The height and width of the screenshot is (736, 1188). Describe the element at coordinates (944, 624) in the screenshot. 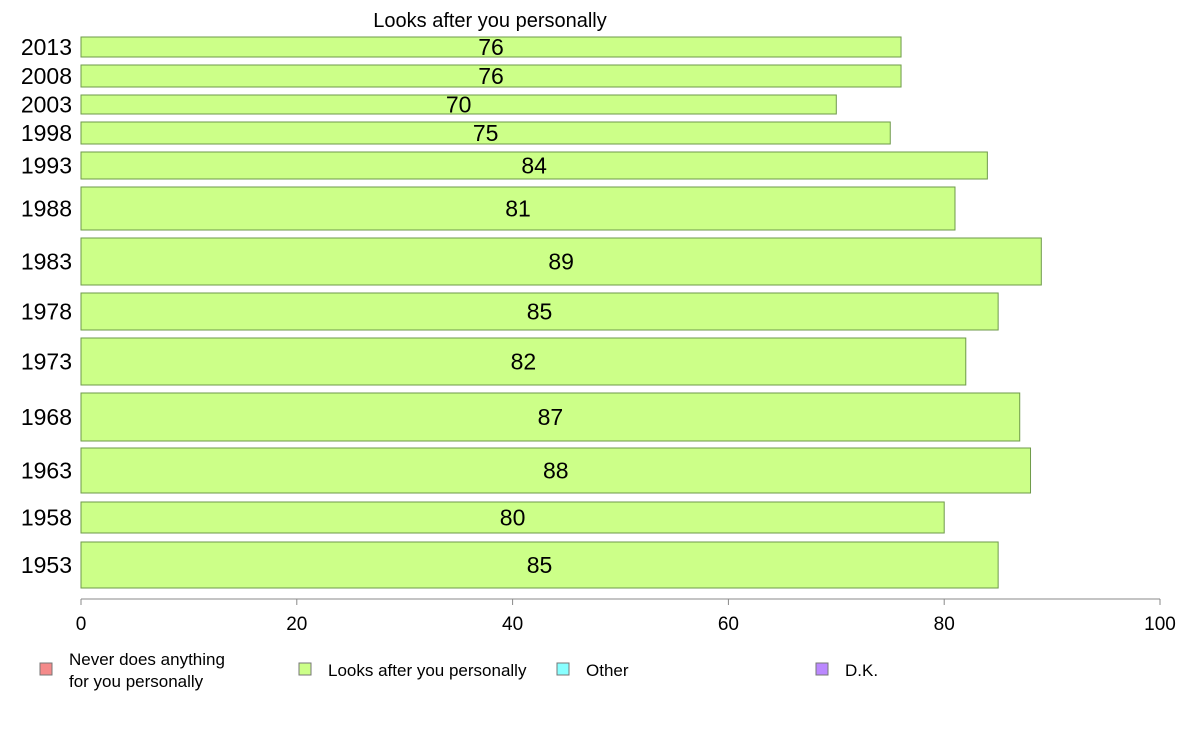

I see `x-tick-label: 80` at that location.